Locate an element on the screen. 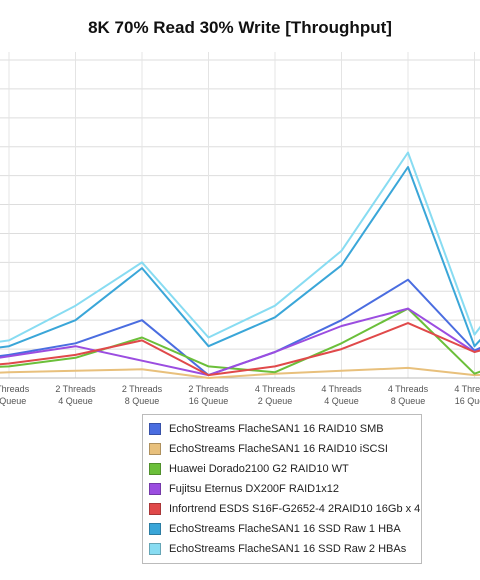 This screenshot has width=480, height=580. legend-item: EchoStreams FlacheSAN1 16 RAID10 iSCSI is located at coordinates (282, 449).